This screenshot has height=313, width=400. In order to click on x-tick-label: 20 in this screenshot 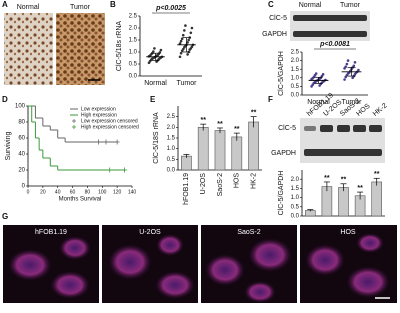, I will do `click(43, 192)`.